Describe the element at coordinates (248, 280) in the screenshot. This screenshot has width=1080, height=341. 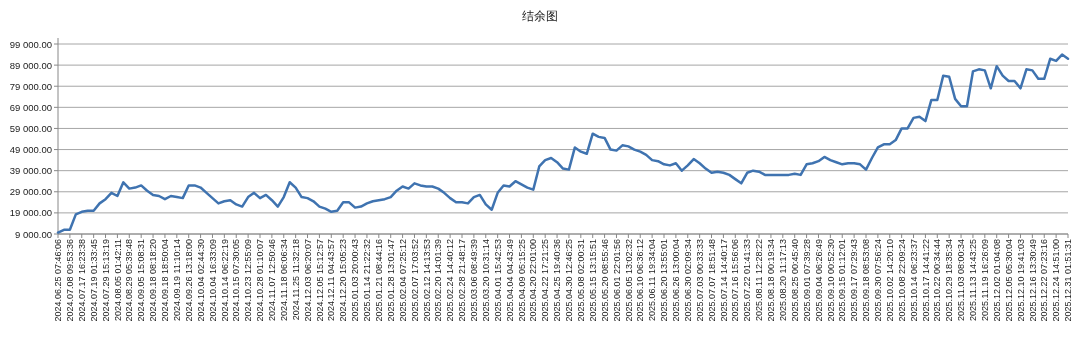
I see `x-tick-label: 2024.10.23 12:55:09` at that location.